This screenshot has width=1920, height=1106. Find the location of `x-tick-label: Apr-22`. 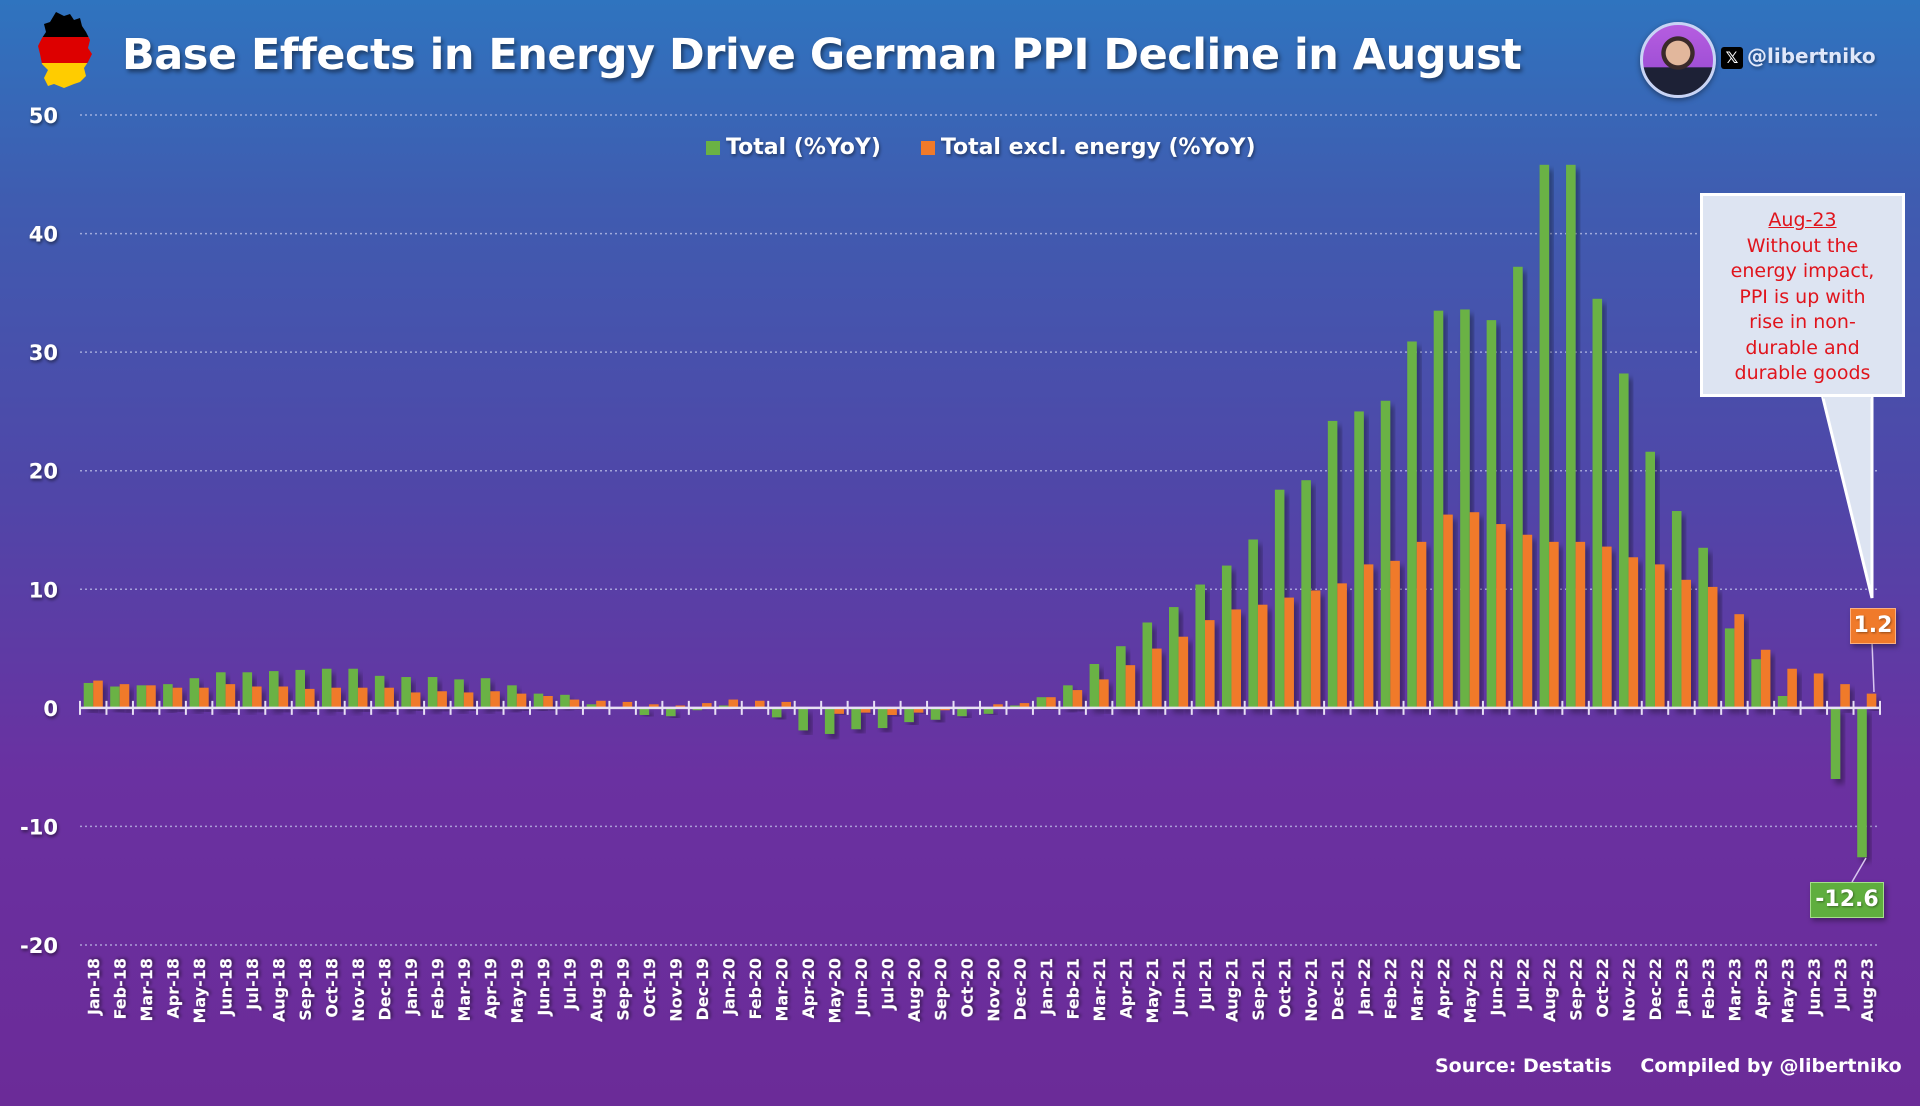

x-tick-label: Apr-22 is located at coordinates (1443, 988).